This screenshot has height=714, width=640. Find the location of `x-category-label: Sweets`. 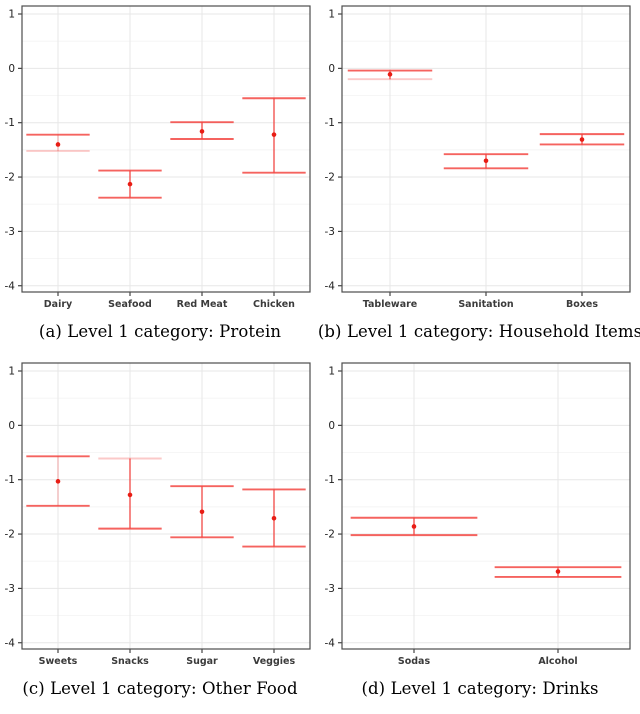

x-category-label: Sweets is located at coordinates (58, 661).